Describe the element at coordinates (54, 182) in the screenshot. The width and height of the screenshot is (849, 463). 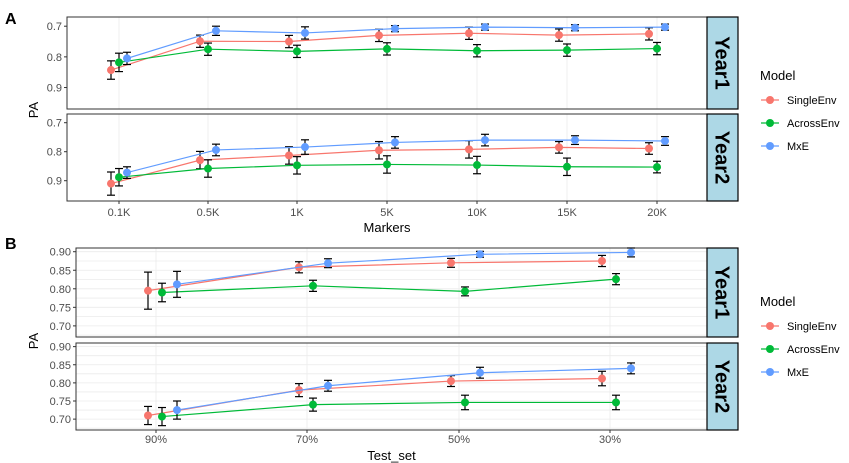
I see `y-tick-label: 0.9` at that location.